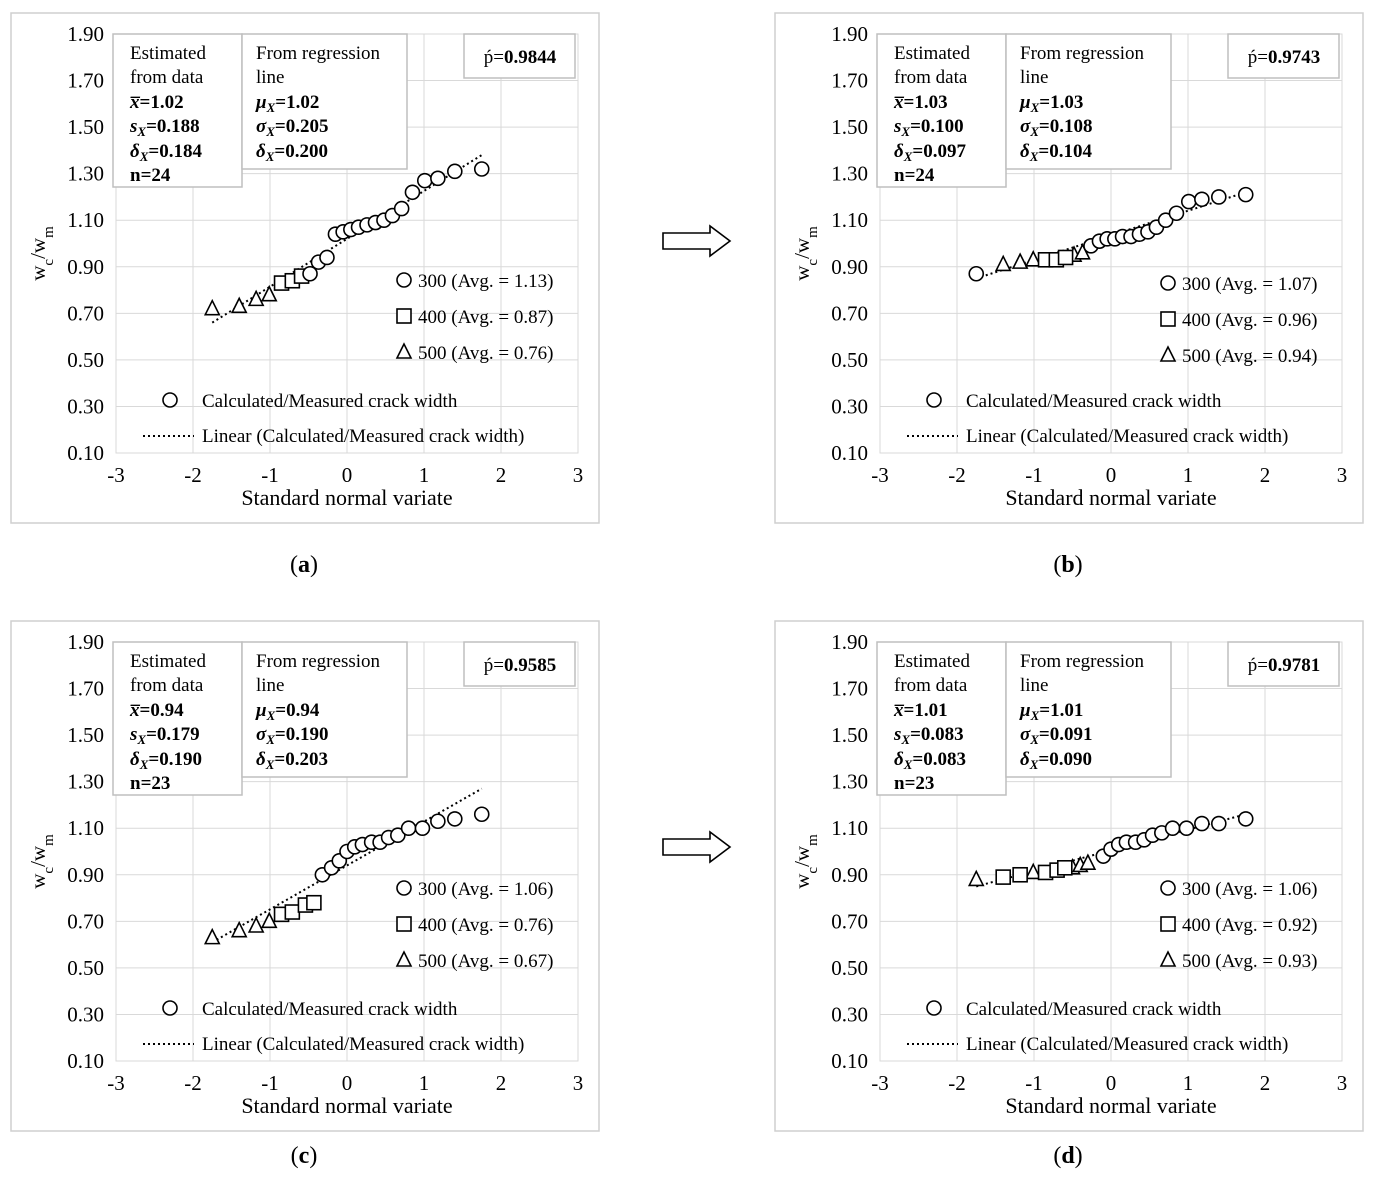  What do you see at coordinates (49, 232) in the screenshot?
I see `y-axis-label-part: m` at bounding box center [49, 232].